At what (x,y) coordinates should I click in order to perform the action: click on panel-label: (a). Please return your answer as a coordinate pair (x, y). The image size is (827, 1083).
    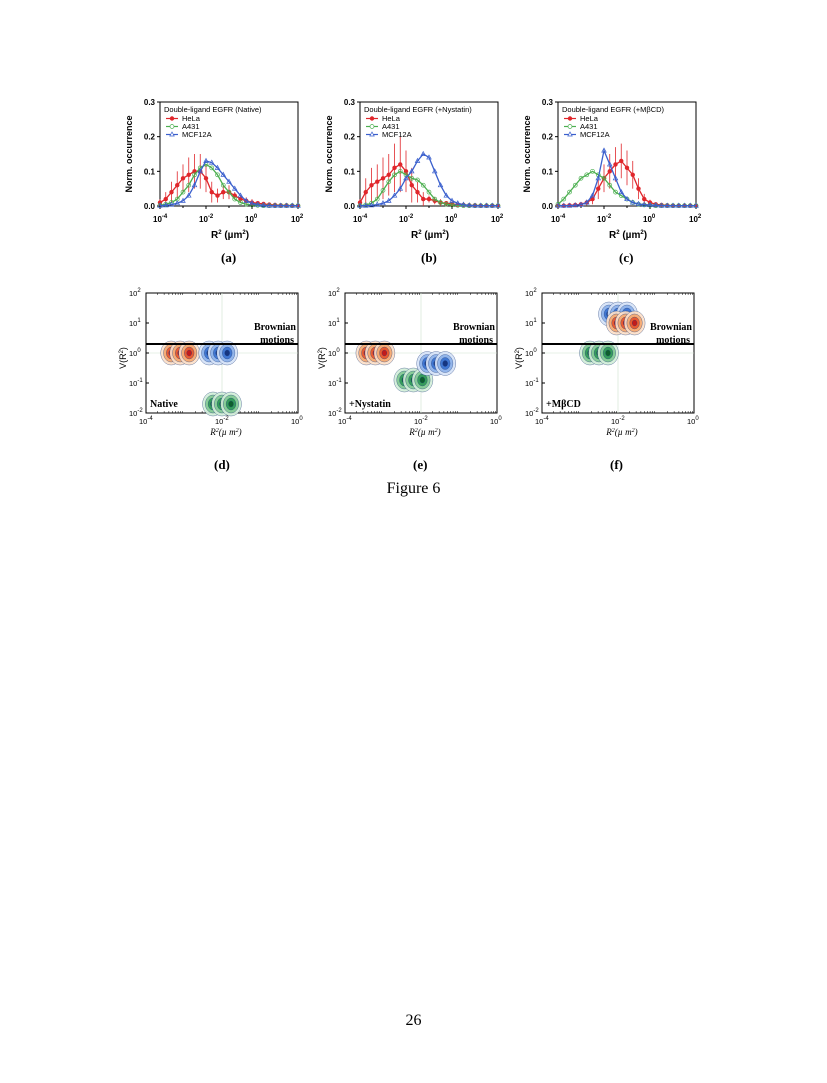
    Looking at the image, I should click on (228, 257).